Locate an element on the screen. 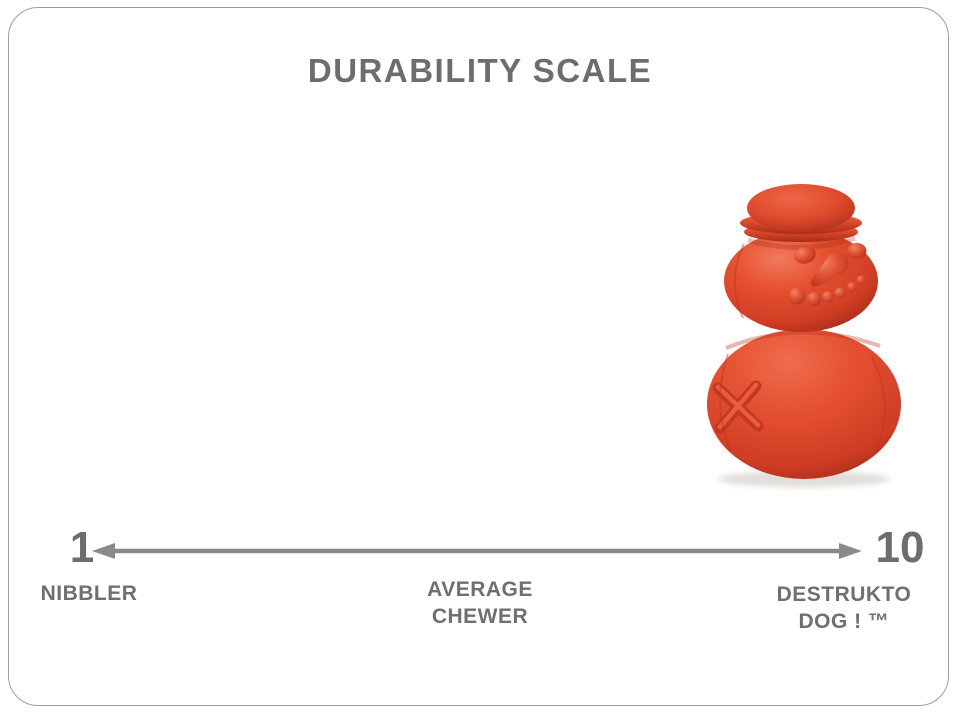  scale-mid-label: AVERAGE CHEWER is located at coordinates (480, 603).